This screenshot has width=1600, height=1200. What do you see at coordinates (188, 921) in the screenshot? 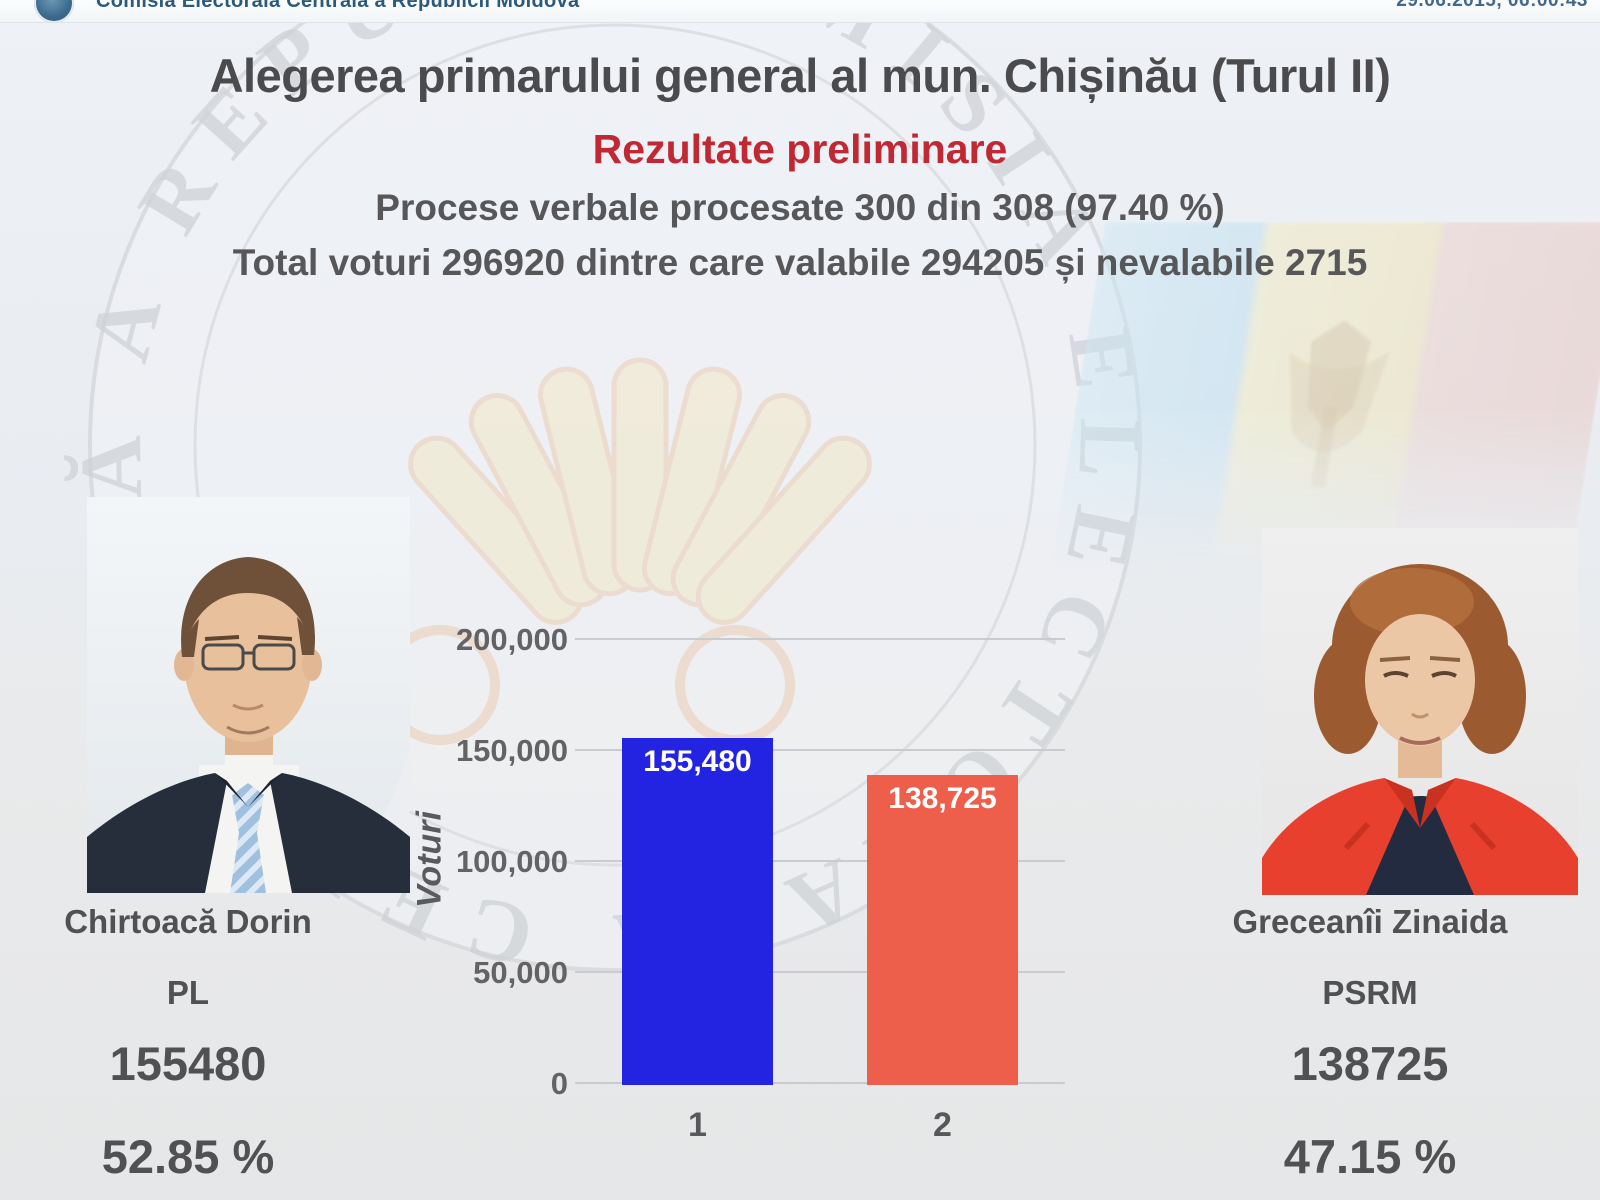
I see `candidate-name: Chirtoacă Dorin` at bounding box center [188, 921].